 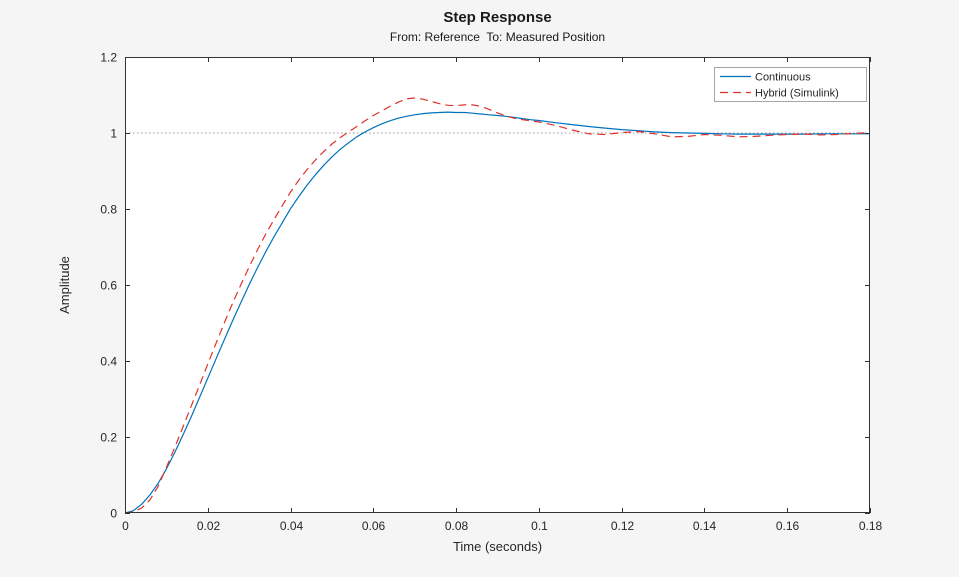 I want to click on y-tick-label: 1, so click(x=113, y=134).